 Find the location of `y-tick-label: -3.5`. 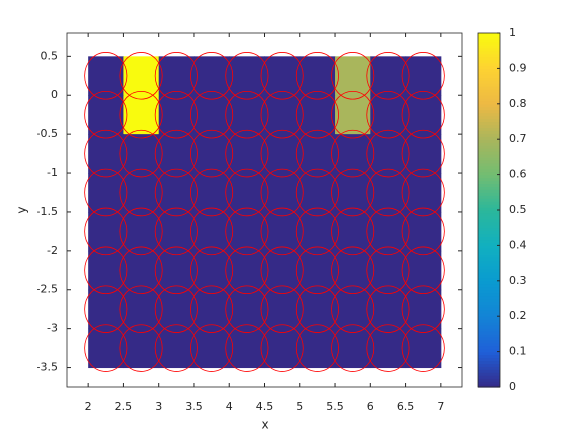

y-tick-label: -3.5 is located at coordinates (47, 367).